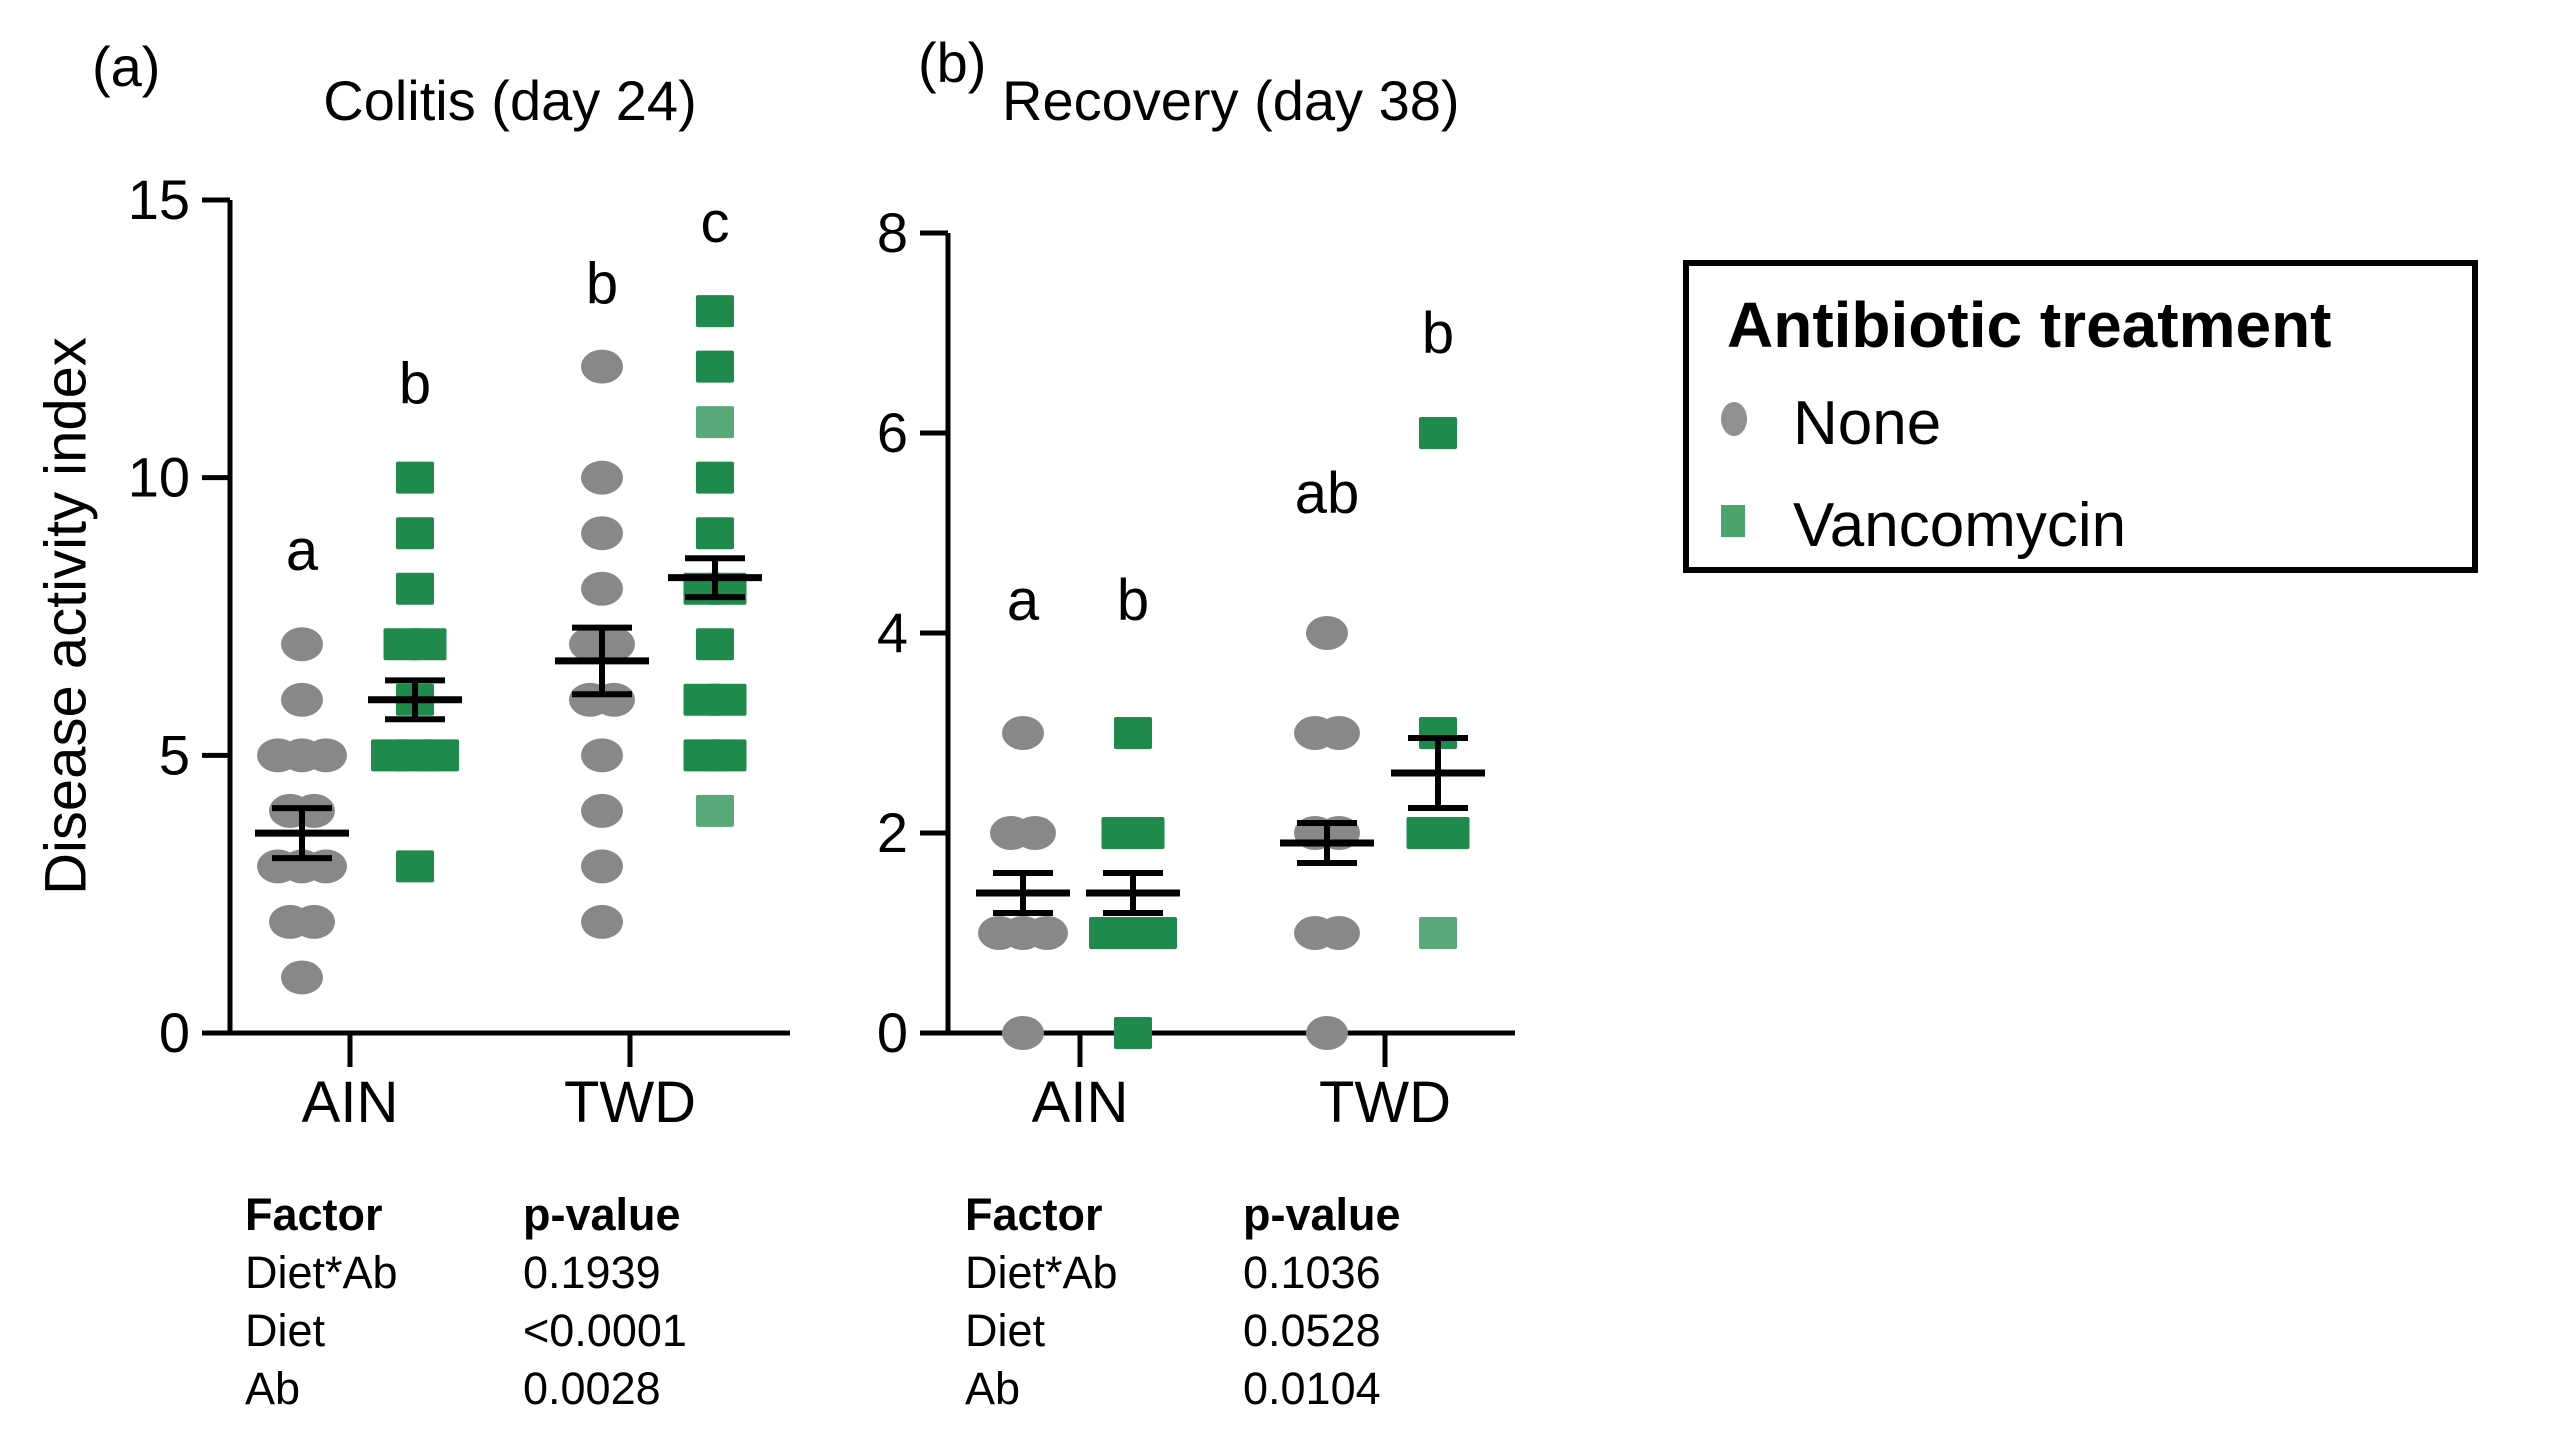 Image resolution: width=2575 pixels, height=1449 pixels. Describe the element at coordinates (66, 616) in the screenshot. I see `y-axis-label: Disease activity index` at that location.